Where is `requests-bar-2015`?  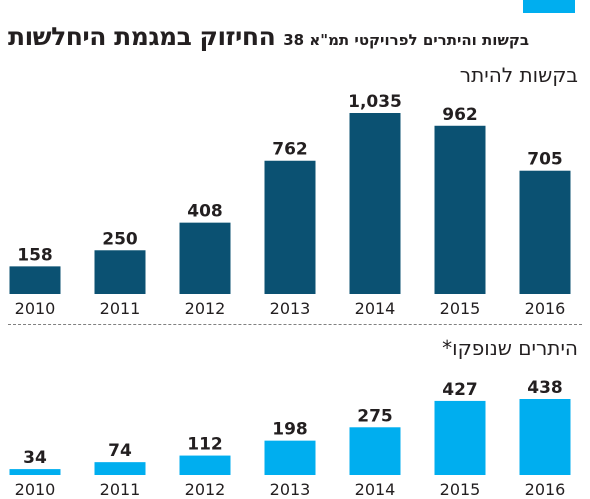
requests-bar-2015 is located at coordinates (460, 210).